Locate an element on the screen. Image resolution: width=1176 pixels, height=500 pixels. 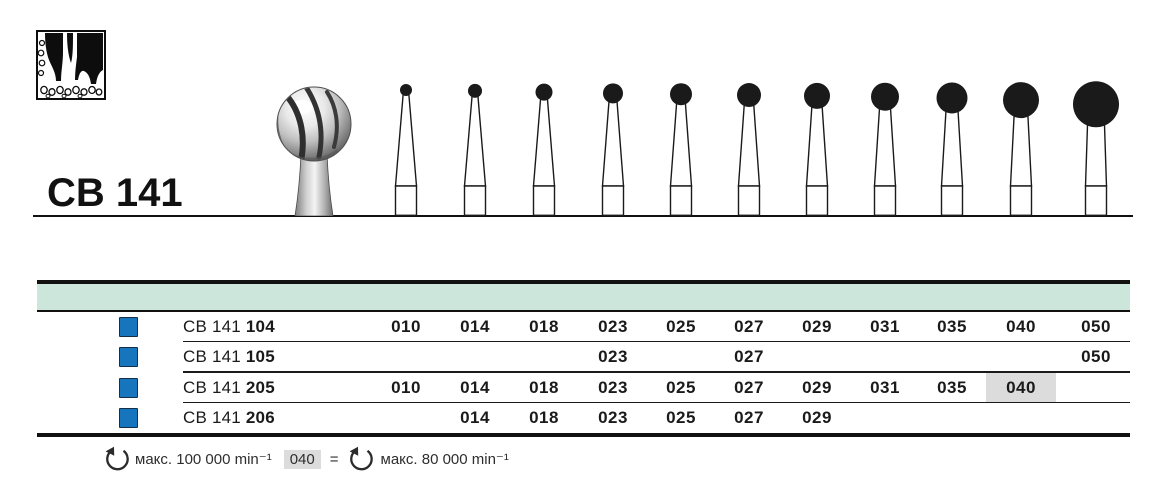
page-title: CB 141 is located at coordinates (115, 193).